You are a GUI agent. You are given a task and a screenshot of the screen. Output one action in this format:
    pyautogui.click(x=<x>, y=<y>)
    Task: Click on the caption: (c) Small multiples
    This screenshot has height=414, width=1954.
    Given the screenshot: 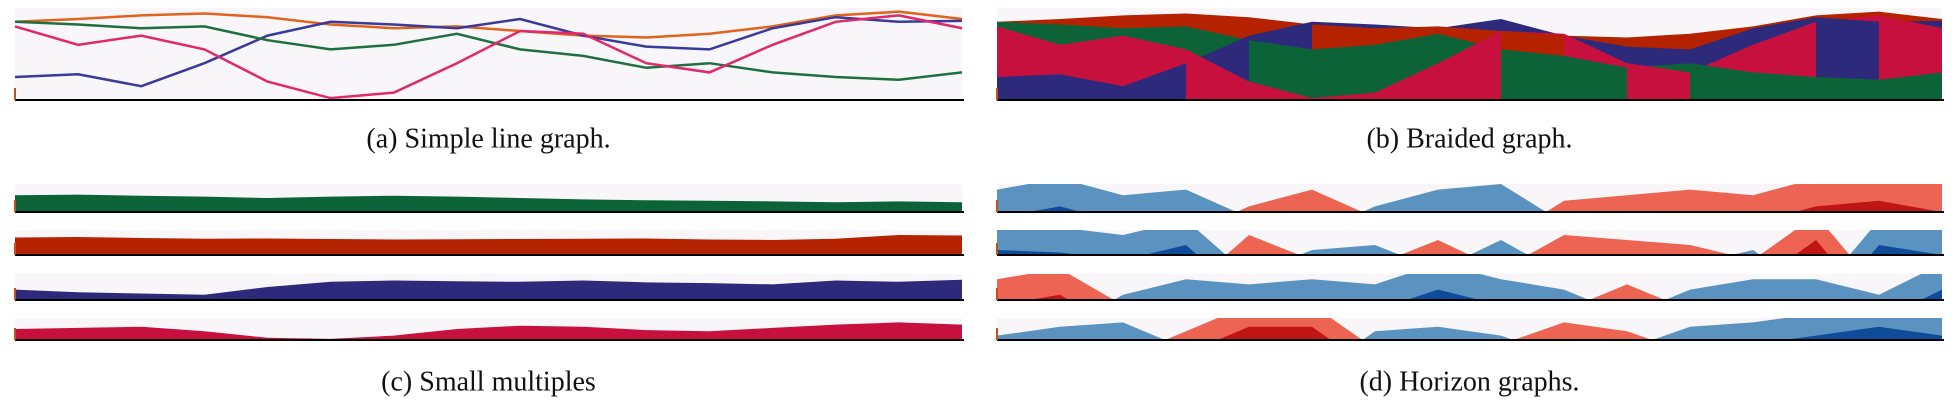 What is the action you would take?
    pyautogui.click(x=488, y=381)
    